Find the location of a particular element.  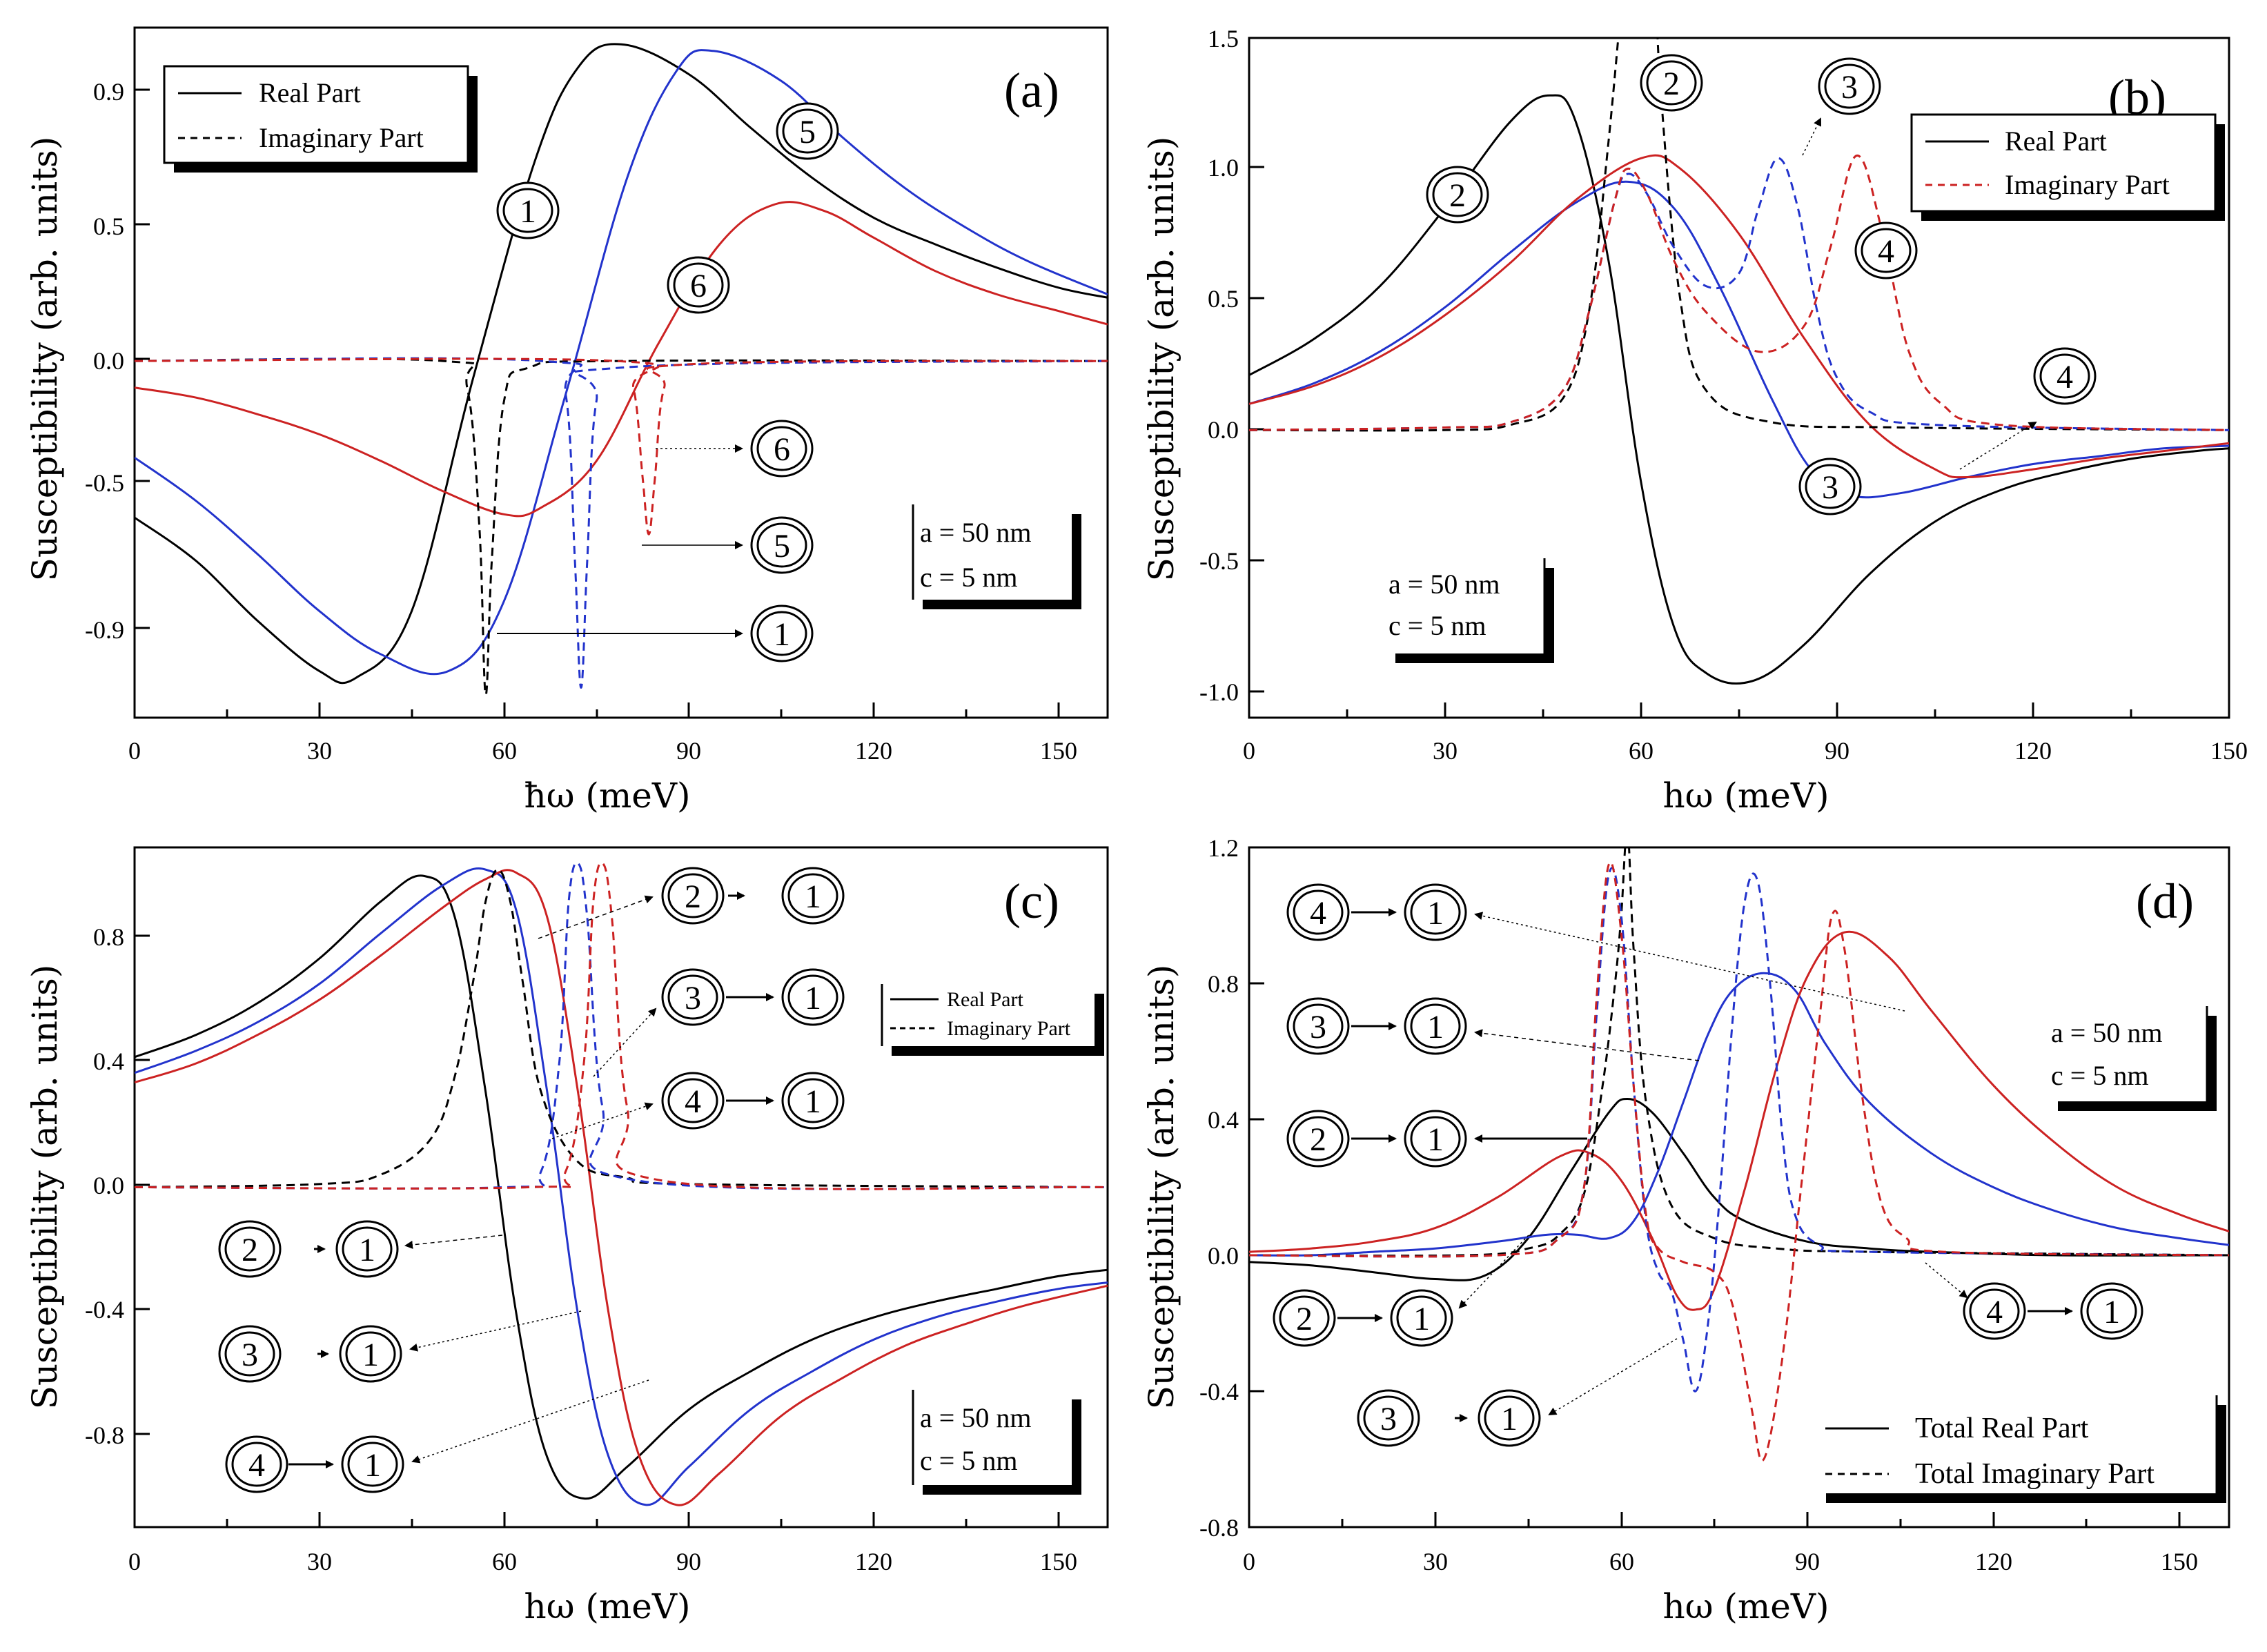

panel-a-ylabel: Susceptibility (arb. units) is located at coordinates (45, 359).